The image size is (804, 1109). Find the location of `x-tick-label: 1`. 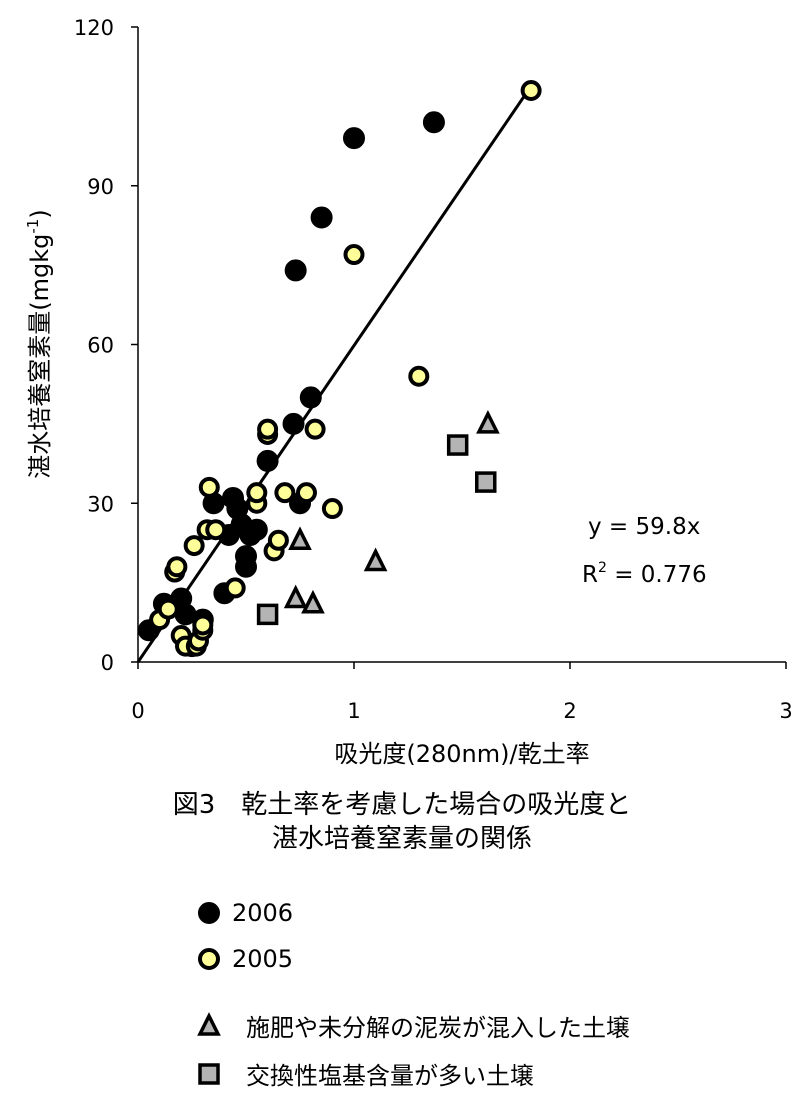

x-tick-label: 1 is located at coordinates (353, 711).